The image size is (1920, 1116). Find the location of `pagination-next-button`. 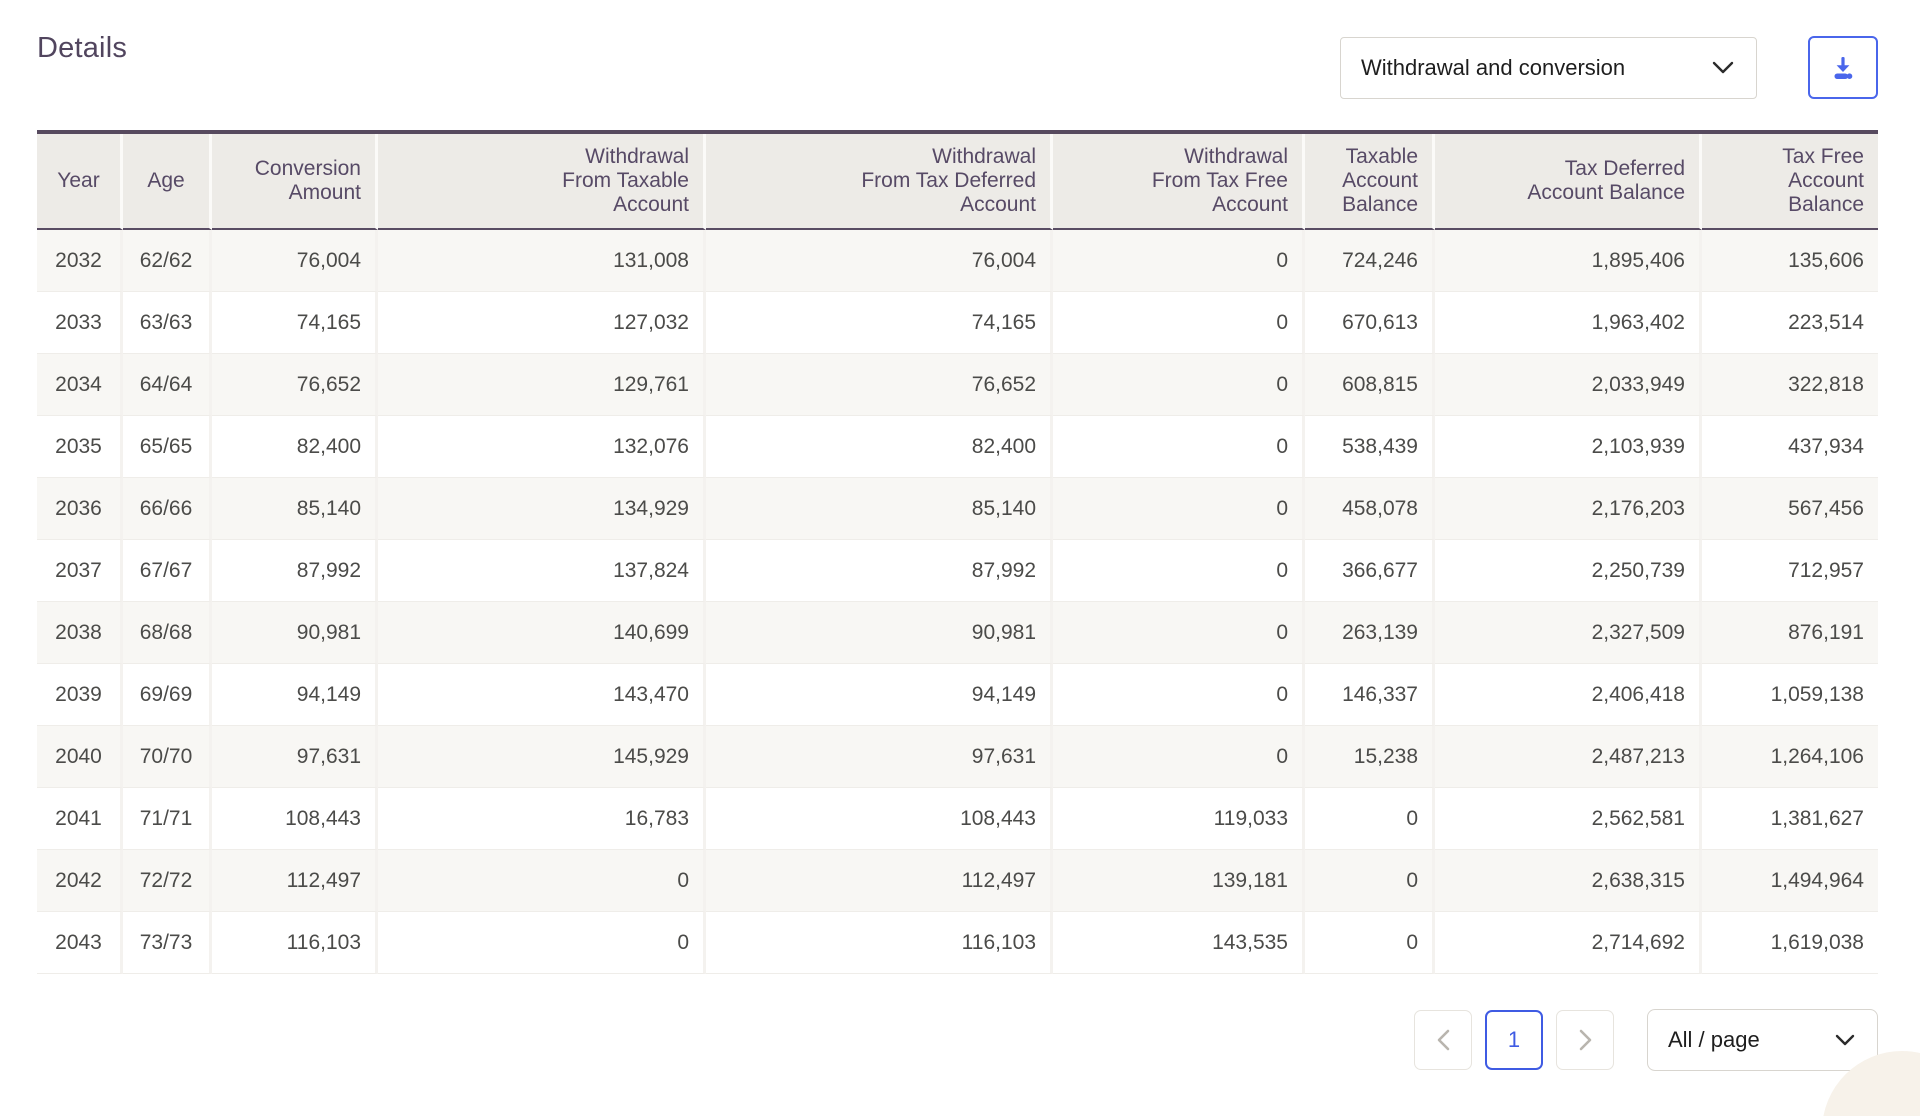

pagination-next-button is located at coordinates (1585, 1040).